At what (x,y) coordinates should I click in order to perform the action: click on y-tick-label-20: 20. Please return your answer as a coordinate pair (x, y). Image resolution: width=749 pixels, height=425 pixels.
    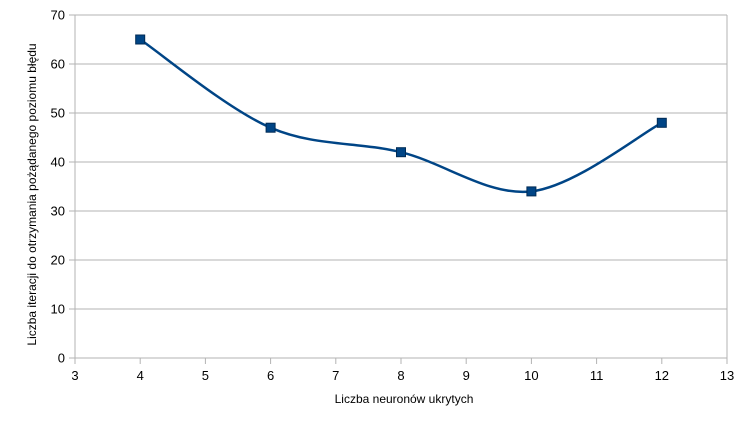
    Looking at the image, I should click on (58, 260).